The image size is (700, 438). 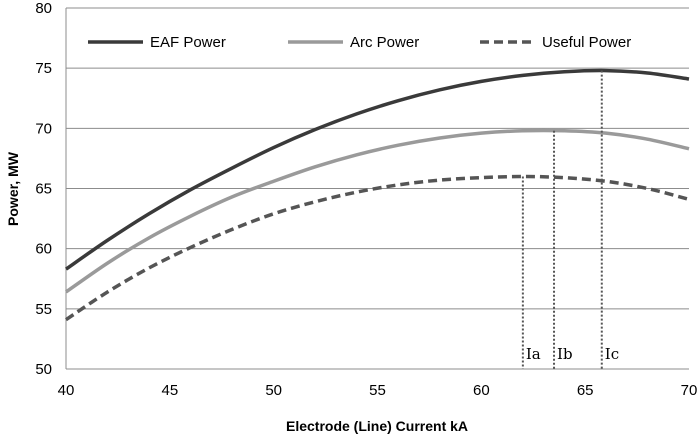 What do you see at coordinates (585, 390) in the screenshot?
I see `x-tick-label-65: 65` at bounding box center [585, 390].